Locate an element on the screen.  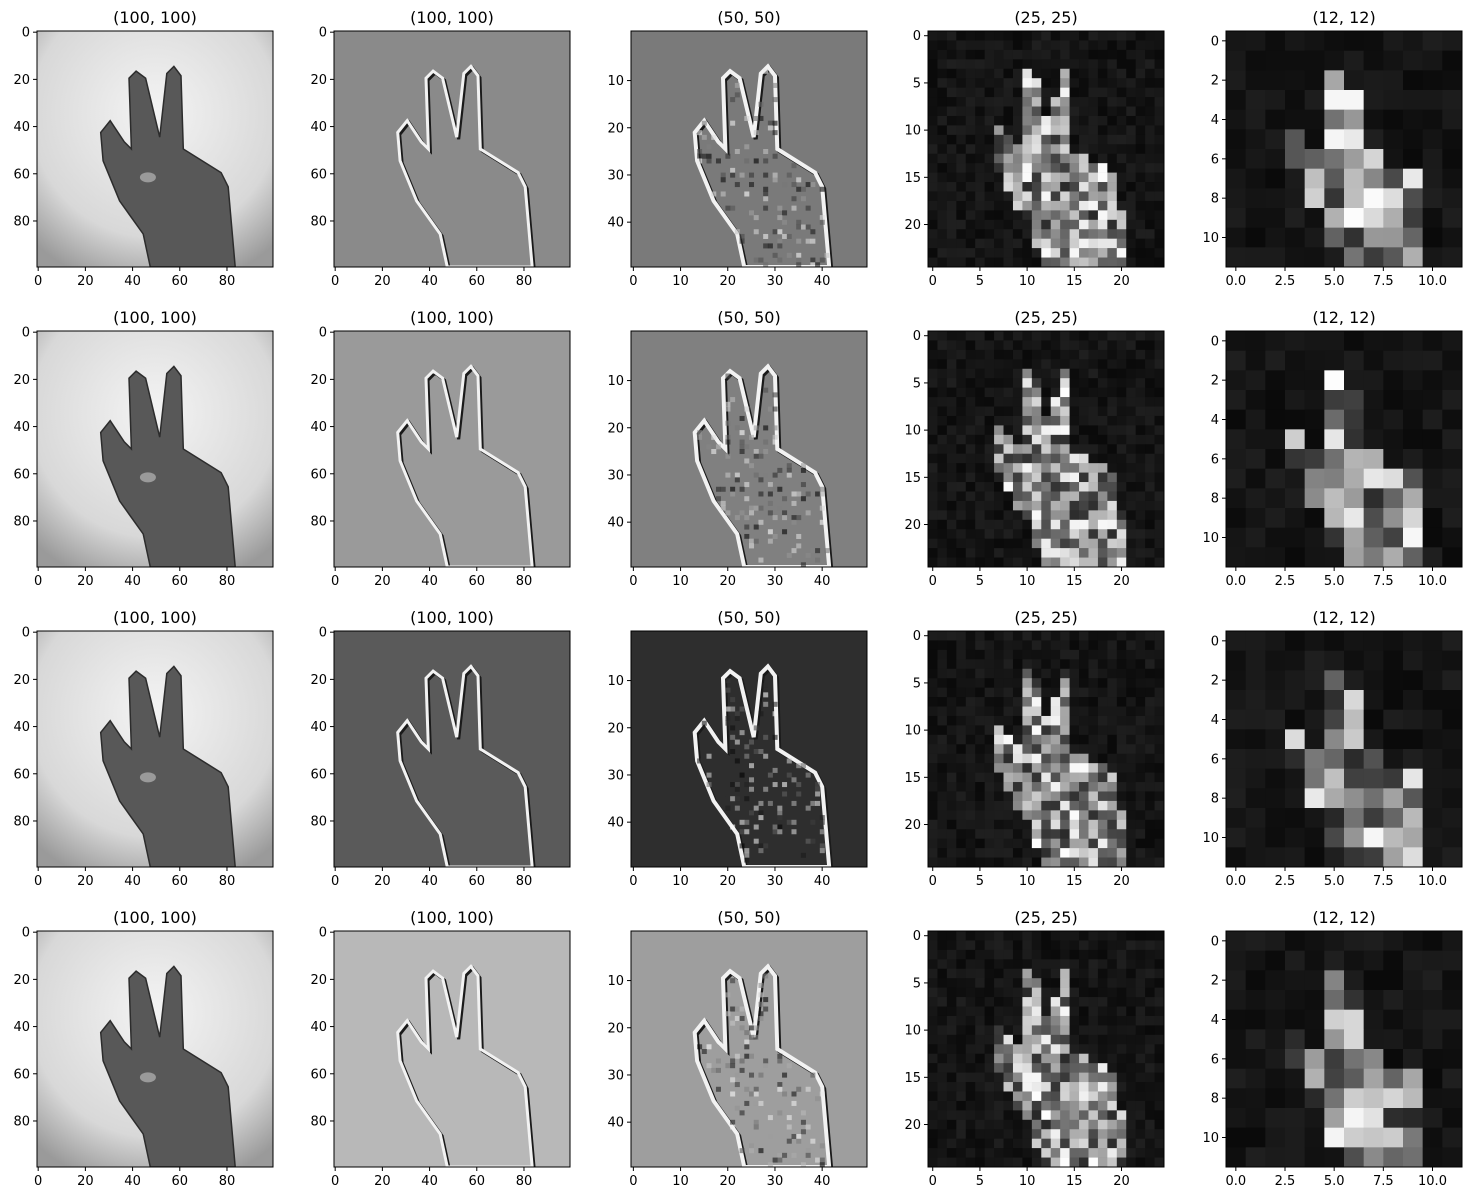
subplot-r3-c3: (50, 50) 0 10 20 30 40 10 20 30 40 is located at coordinates (737, 748).